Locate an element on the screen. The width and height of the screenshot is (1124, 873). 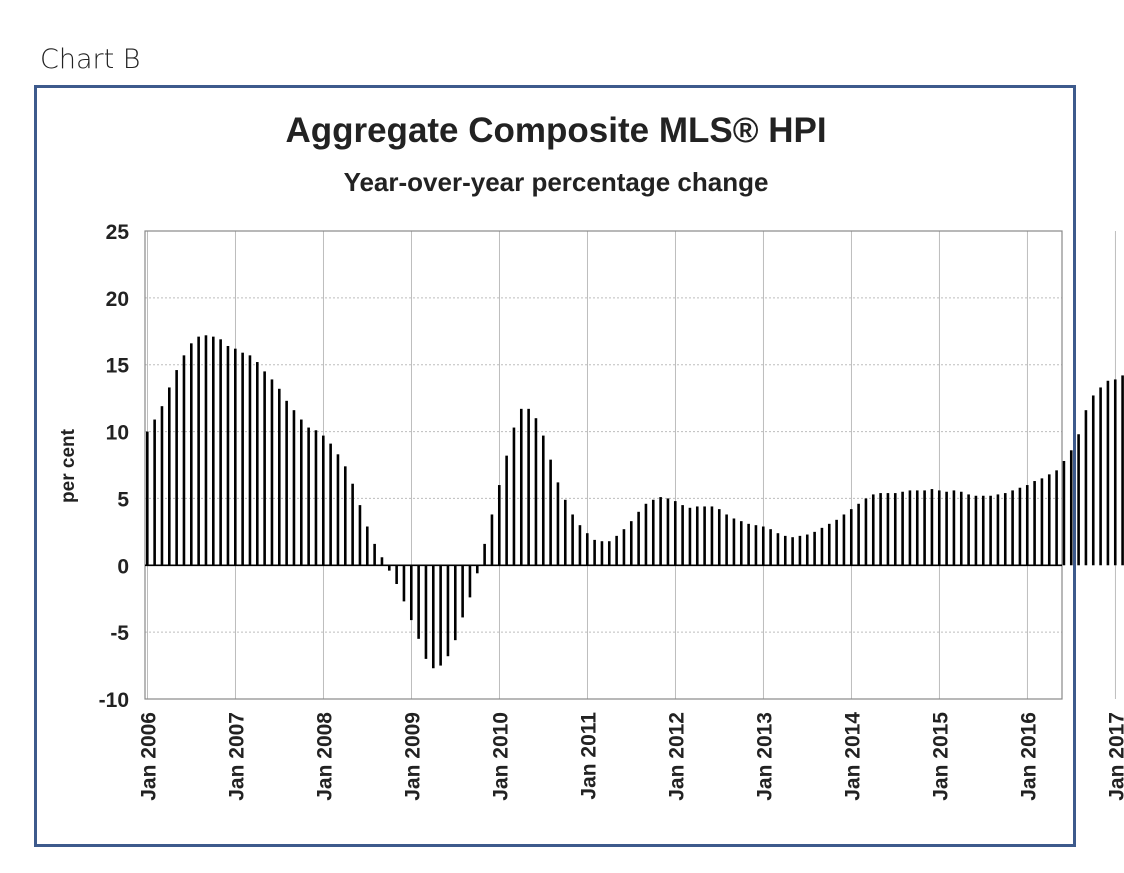
y-tick-label: 25 is located at coordinates (118, 232).